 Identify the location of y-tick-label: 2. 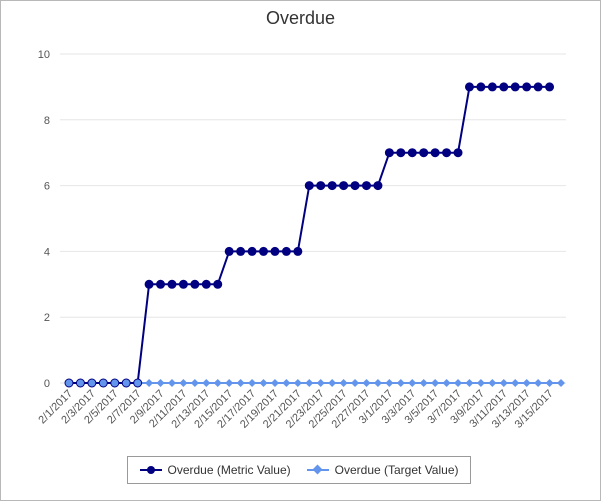
(47, 318).